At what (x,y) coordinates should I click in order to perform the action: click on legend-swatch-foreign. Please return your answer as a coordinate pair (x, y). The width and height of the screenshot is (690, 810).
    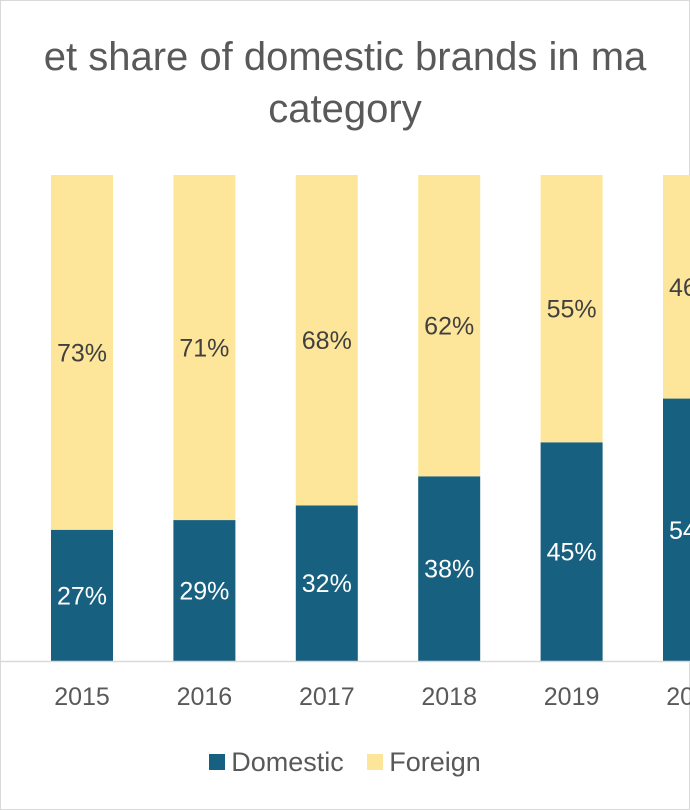
    Looking at the image, I should click on (375, 762).